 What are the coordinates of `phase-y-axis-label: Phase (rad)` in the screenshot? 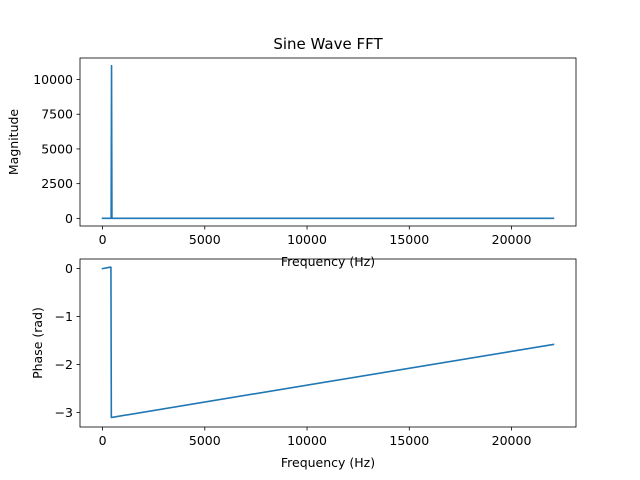 It's located at (37, 343).